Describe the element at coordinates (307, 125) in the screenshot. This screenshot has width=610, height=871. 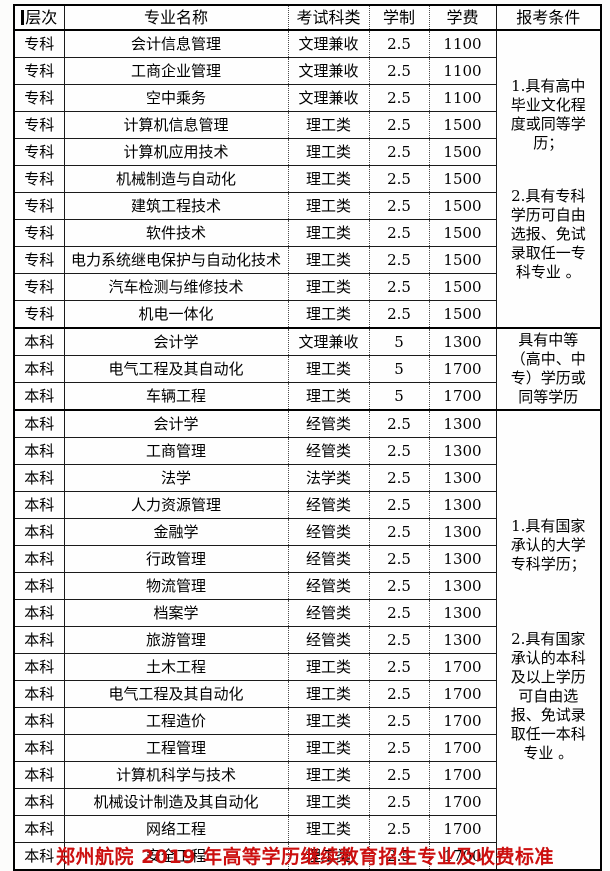
I see `table-row: 专科 计算机信息管理 理工类 2.5 1500` at that location.